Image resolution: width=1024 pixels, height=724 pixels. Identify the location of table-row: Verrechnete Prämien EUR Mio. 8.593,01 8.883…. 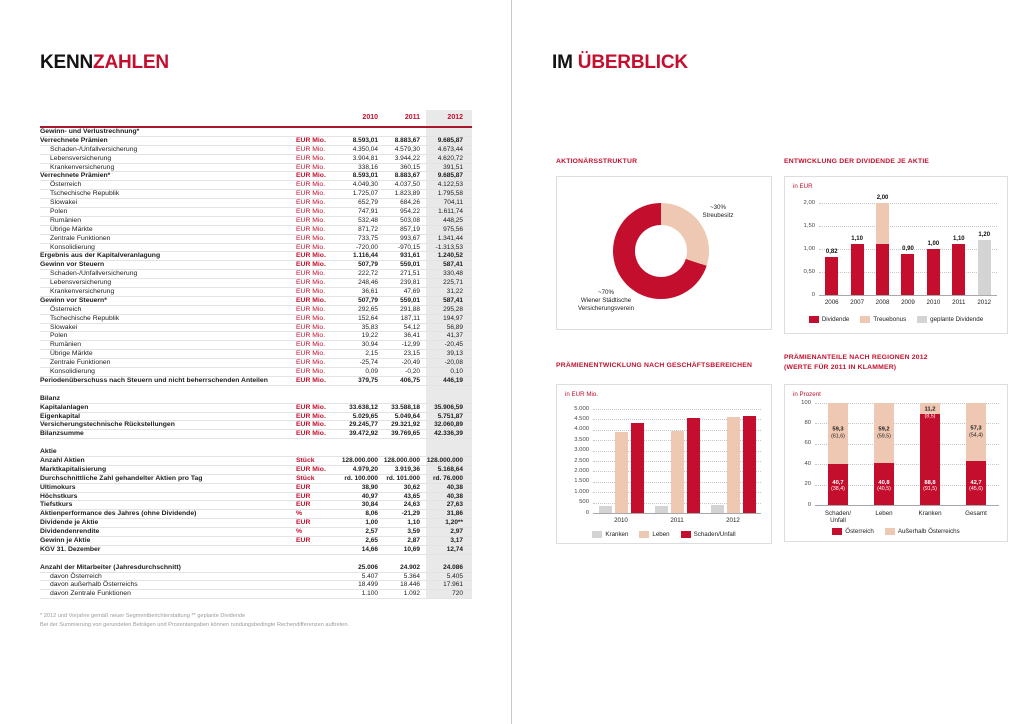
(256, 141).